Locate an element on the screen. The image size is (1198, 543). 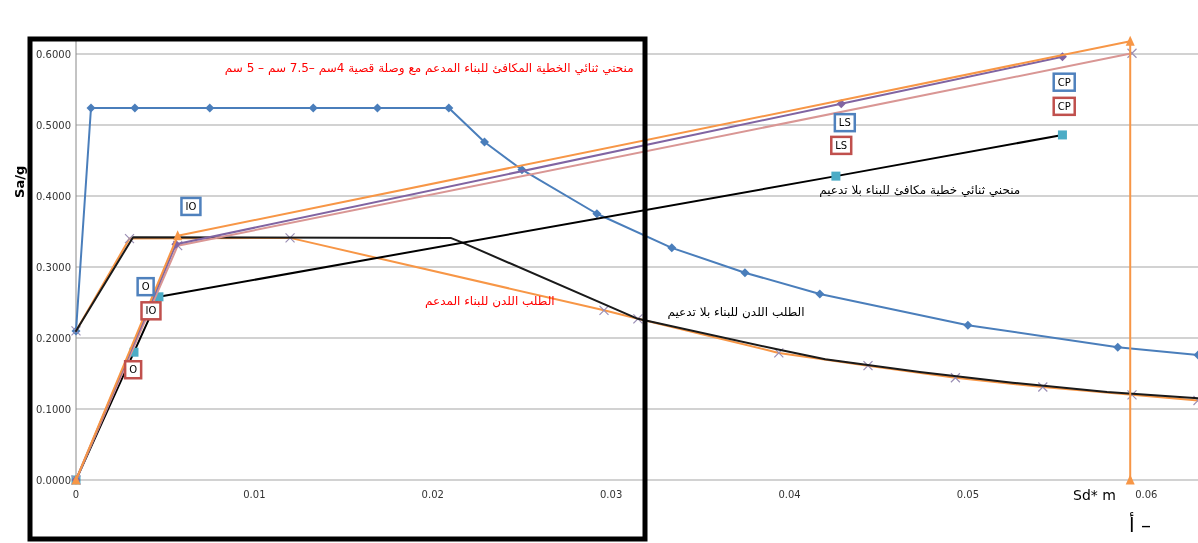
y-tick-label: 0.1000 is located at coordinates (53, 409).